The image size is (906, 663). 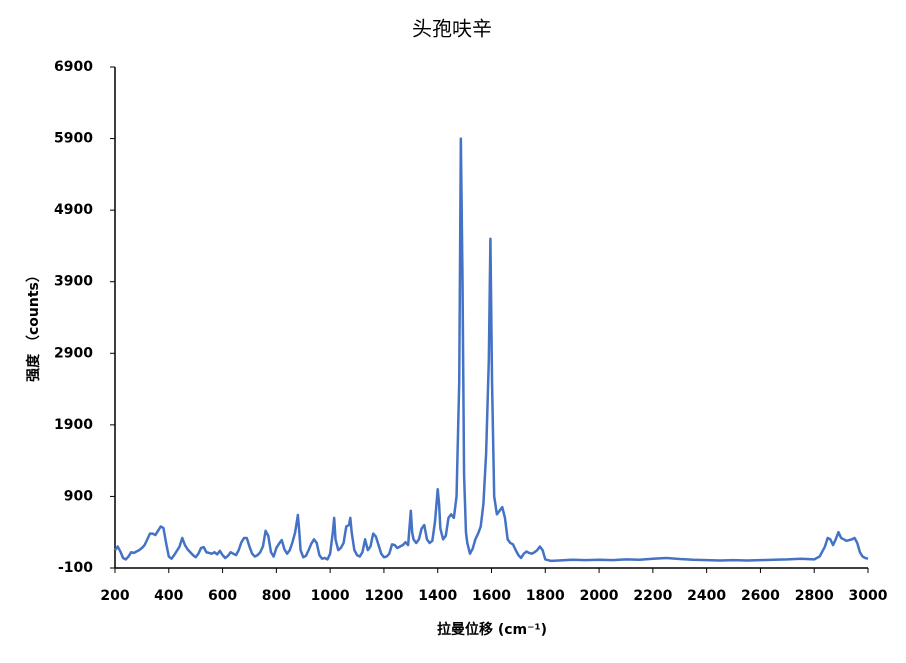 I want to click on y-tick-label: -100, so click(x=75, y=568).